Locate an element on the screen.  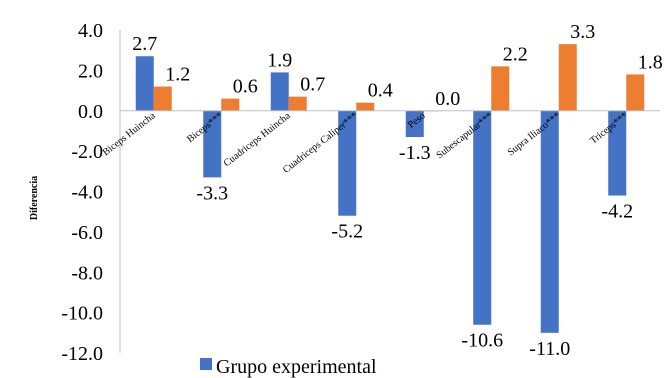
legend-swatch-grupo-experimental is located at coordinates (206, 364).